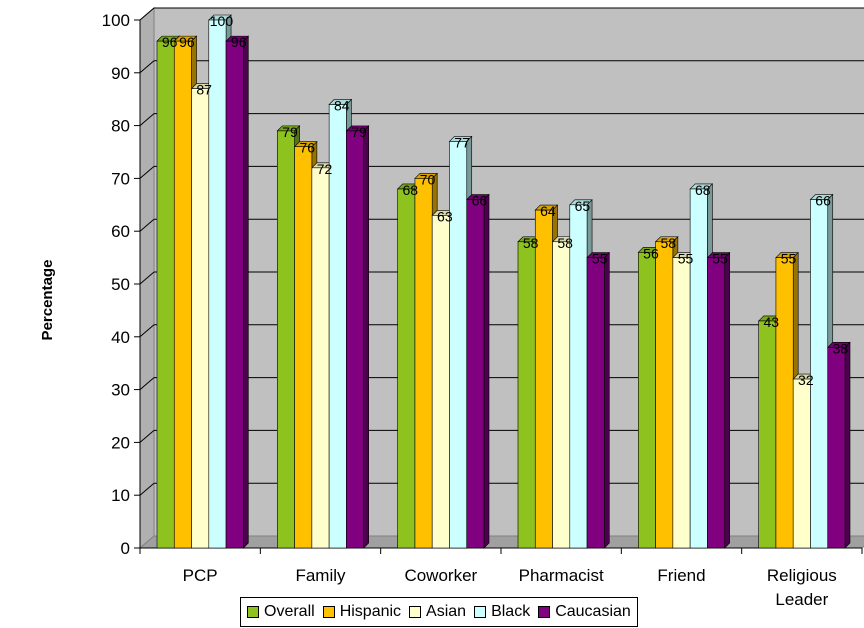 The width and height of the screenshot is (864, 628). Describe the element at coordinates (125, 548) in the screenshot. I see `y-tick-label: 0` at that location.